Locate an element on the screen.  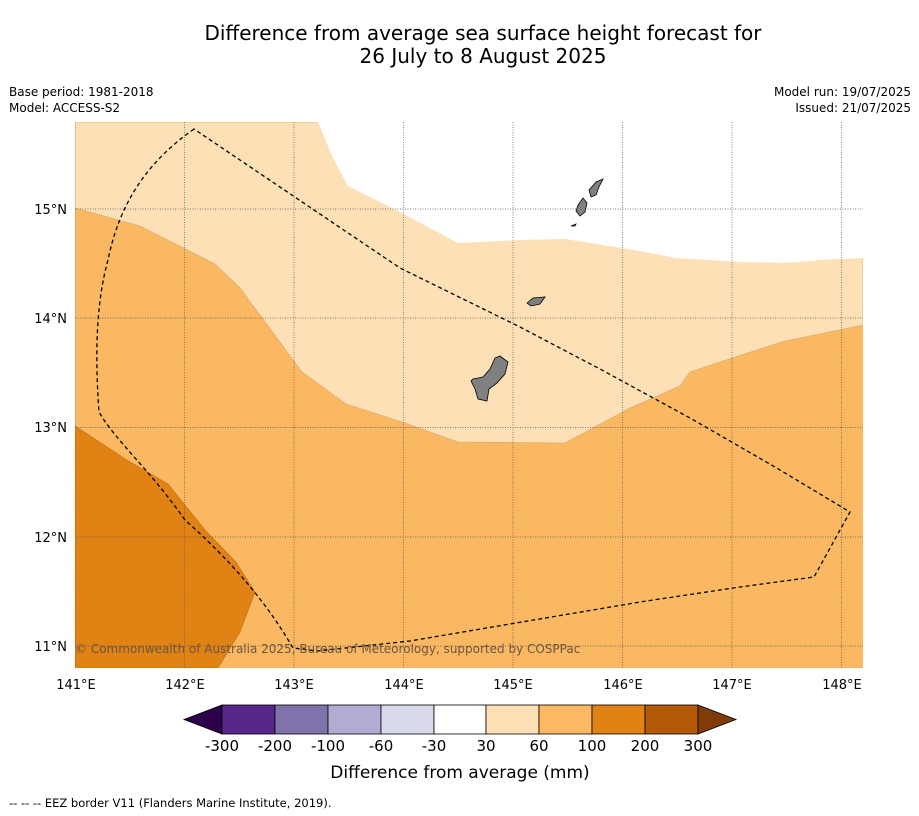
colorbar-tick: 60 is located at coordinates (538, 746).